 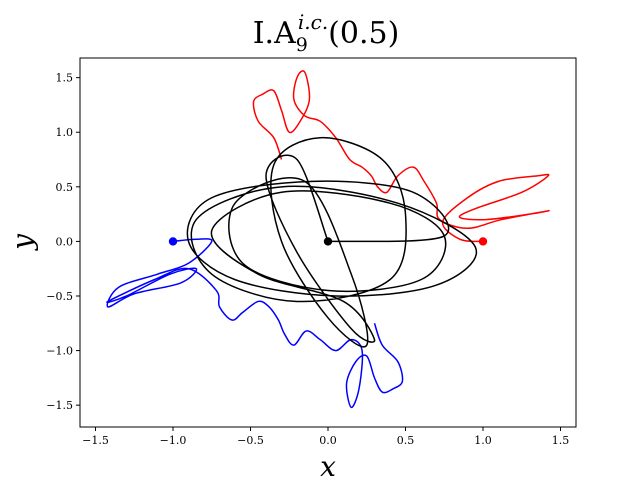 What do you see at coordinates (65, 132) in the screenshot?
I see `y-tick-label: 1.0` at bounding box center [65, 132].